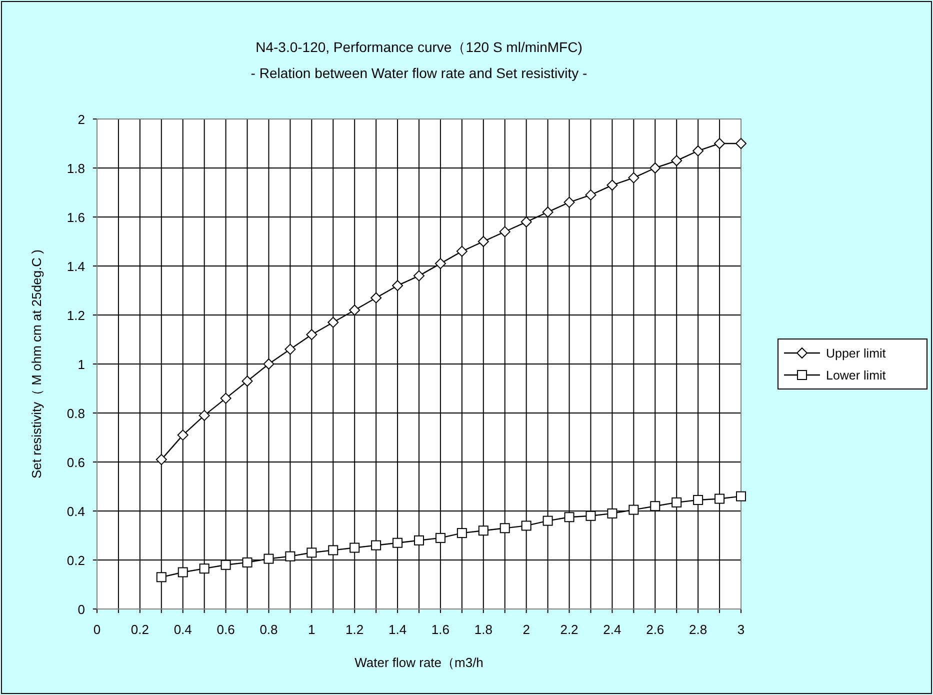 The width and height of the screenshot is (933, 695). What do you see at coordinates (75, 413) in the screenshot?
I see `y-tick-label: 0.8` at bounding box center [75, 413].